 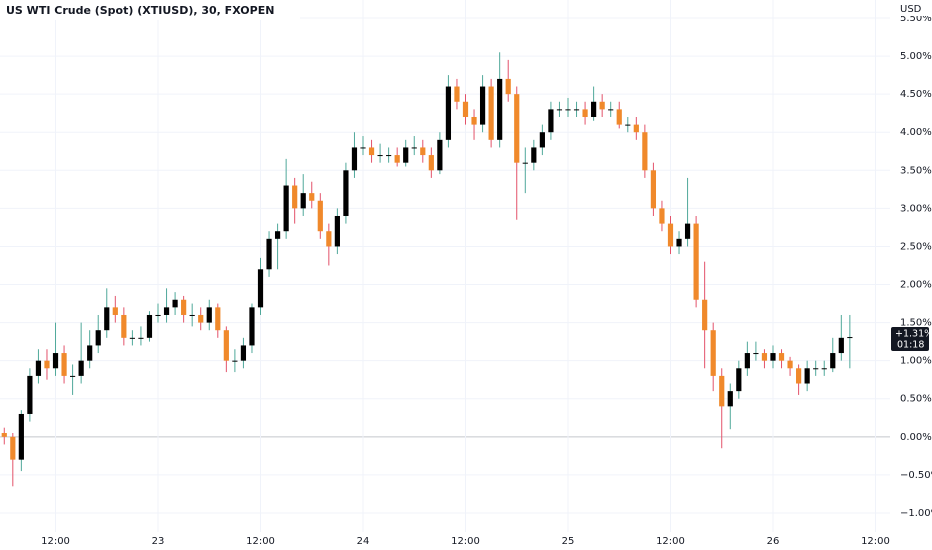 What do you see at coordinates (916, 208) in the screenshot?
I see `y-tick-label: 3.00%` at bounding box center [916, 208].